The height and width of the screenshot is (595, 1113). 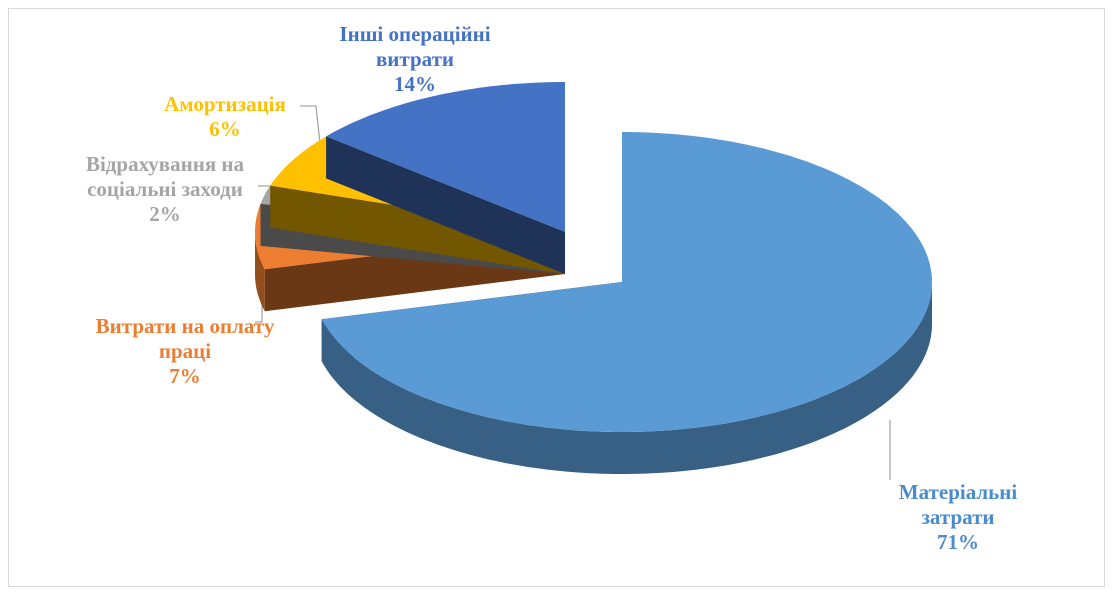 I want to click on label-percent: 2%, so click(x=165, y=214).